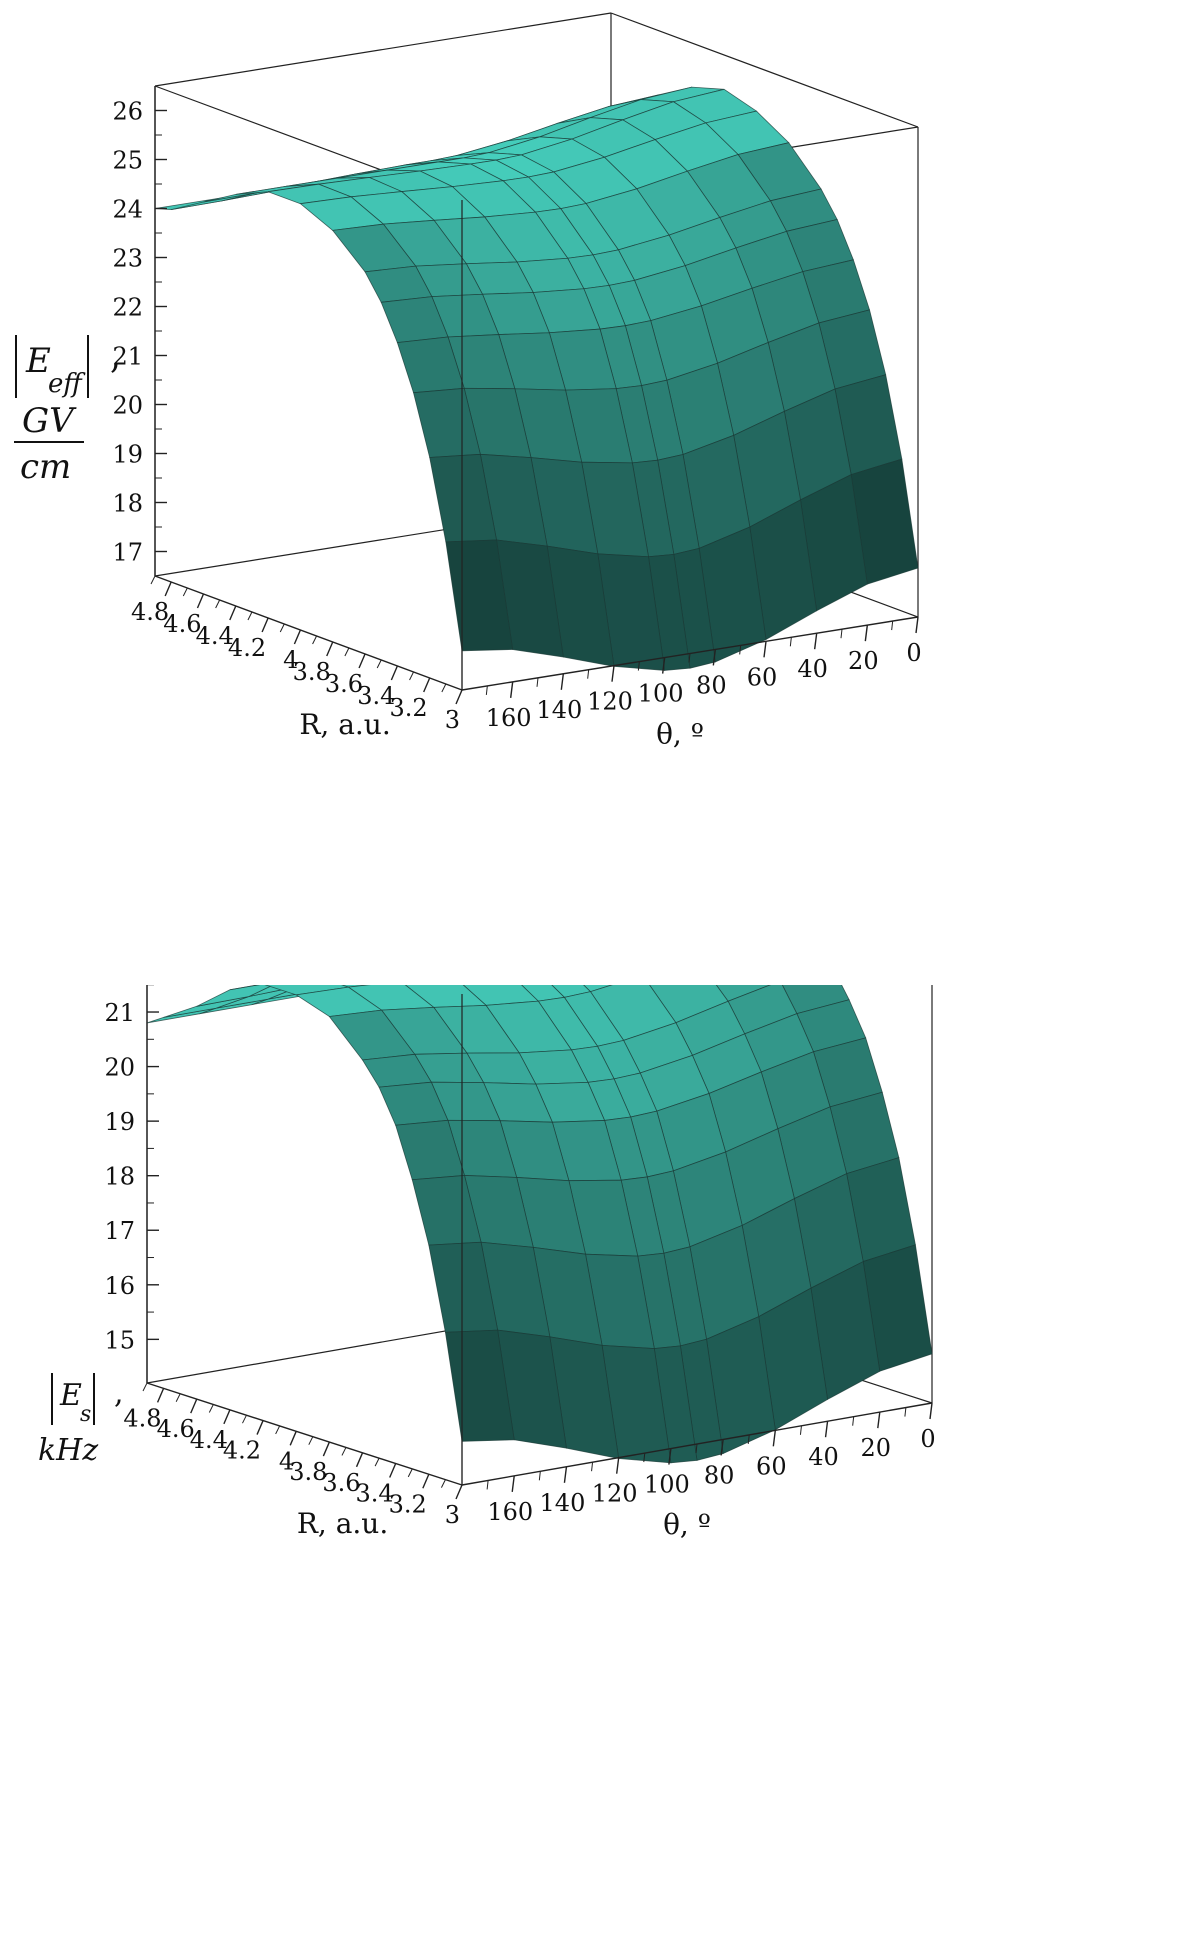 This screenshot has height=1956, width=1188. I want to click on z-tick-label: 24, so click(127, 210).